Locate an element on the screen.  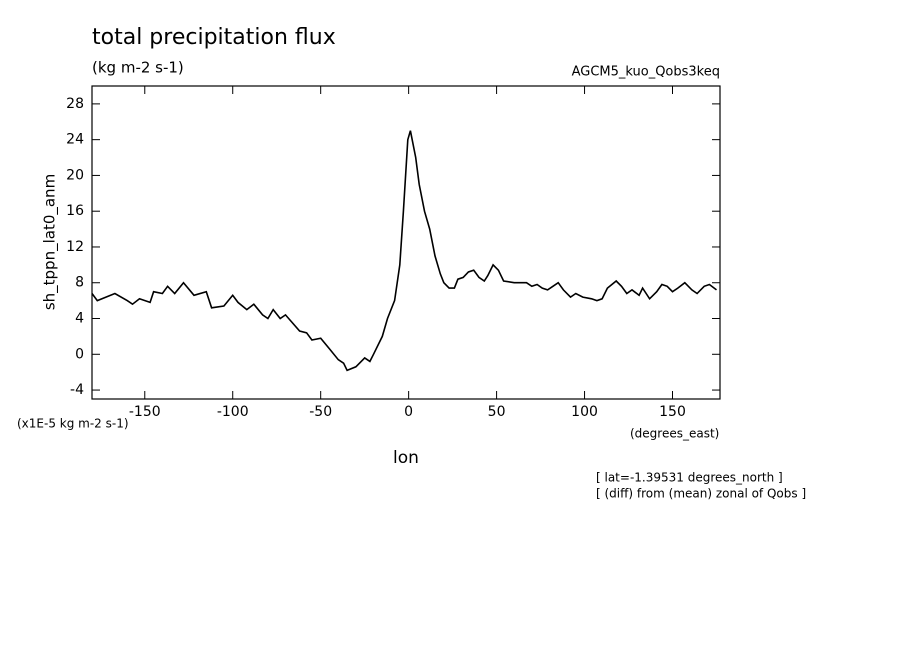
y-tick-label: 16 is located at coordinates (75, 211).